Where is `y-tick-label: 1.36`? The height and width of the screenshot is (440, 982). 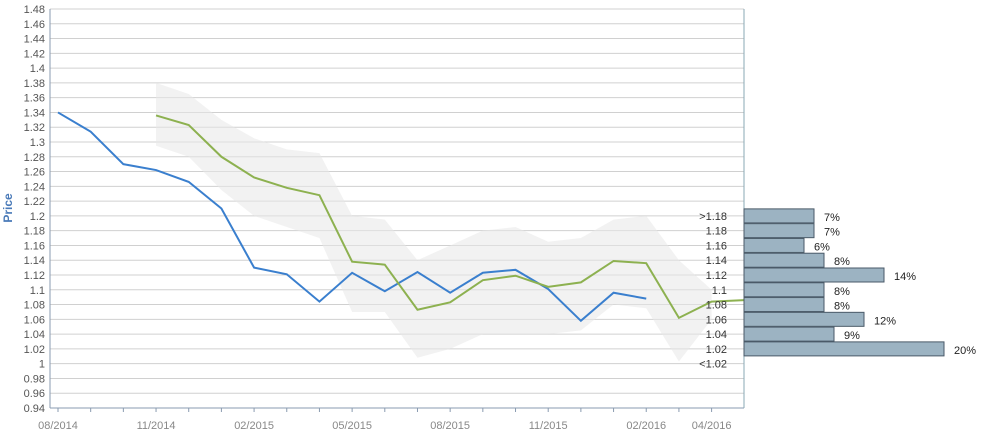 y-tick-label: 1.36 is located at coordinates (34, 99).